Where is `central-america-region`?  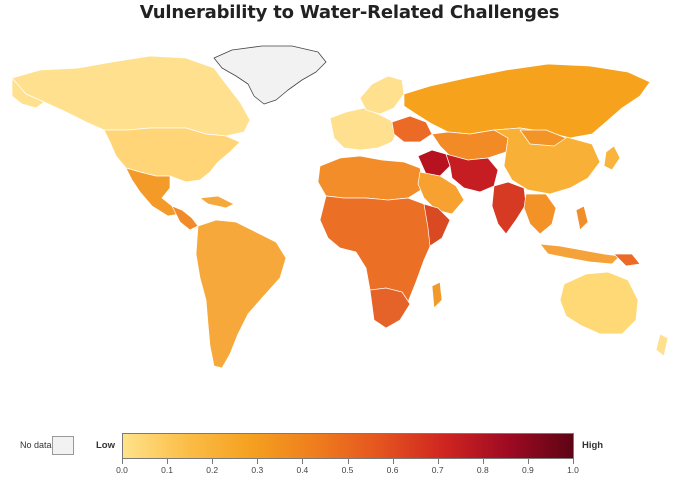 central-america-region is located at coordinates (185, 218).